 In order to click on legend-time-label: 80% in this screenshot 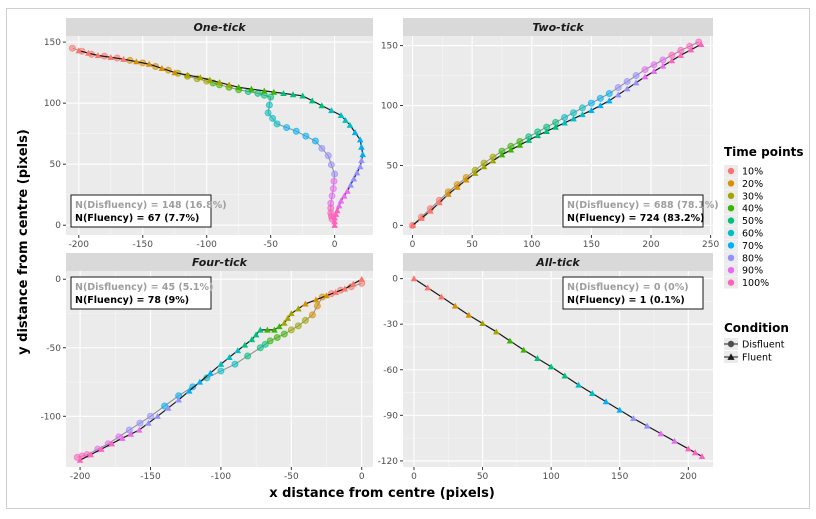, I will do `click(752, 258)`.